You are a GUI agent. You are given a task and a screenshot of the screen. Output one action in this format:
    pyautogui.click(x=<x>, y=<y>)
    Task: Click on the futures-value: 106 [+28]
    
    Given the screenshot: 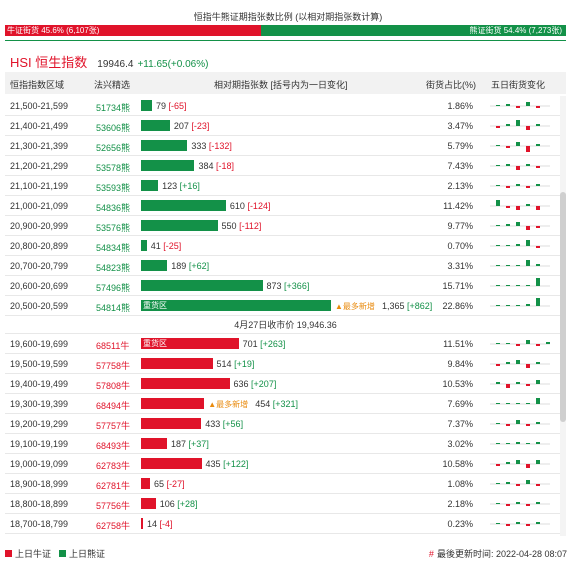 What is the action you would take?
    pyautogui.click(x=179, y=504)
    